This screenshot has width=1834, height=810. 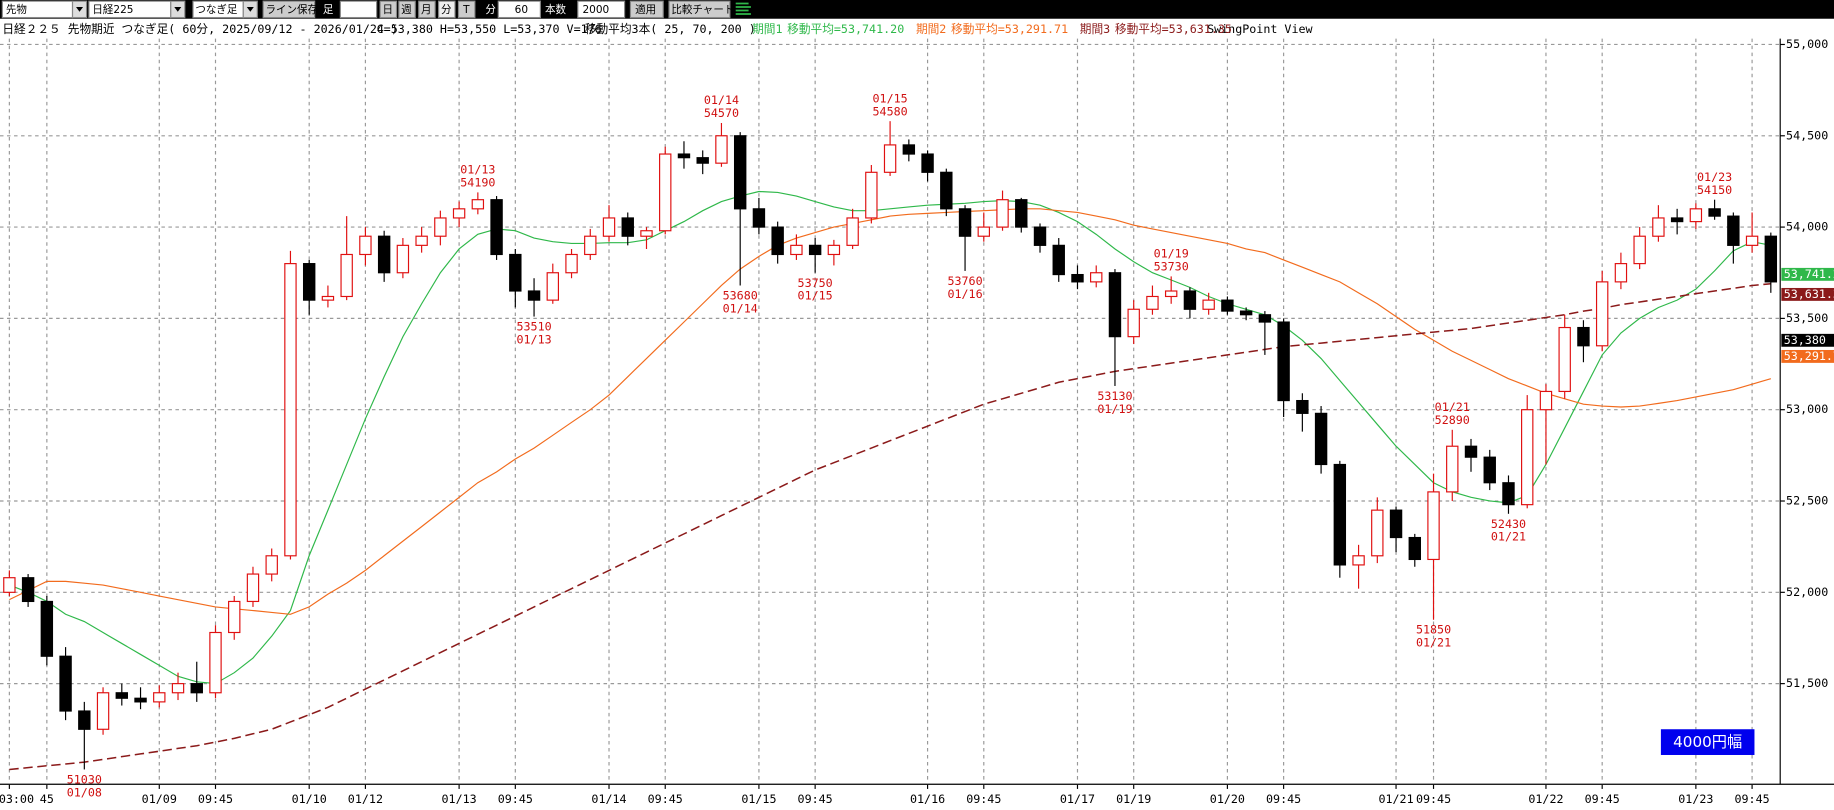 I want to click on minute-text: 分, so click(x=446, y=10).